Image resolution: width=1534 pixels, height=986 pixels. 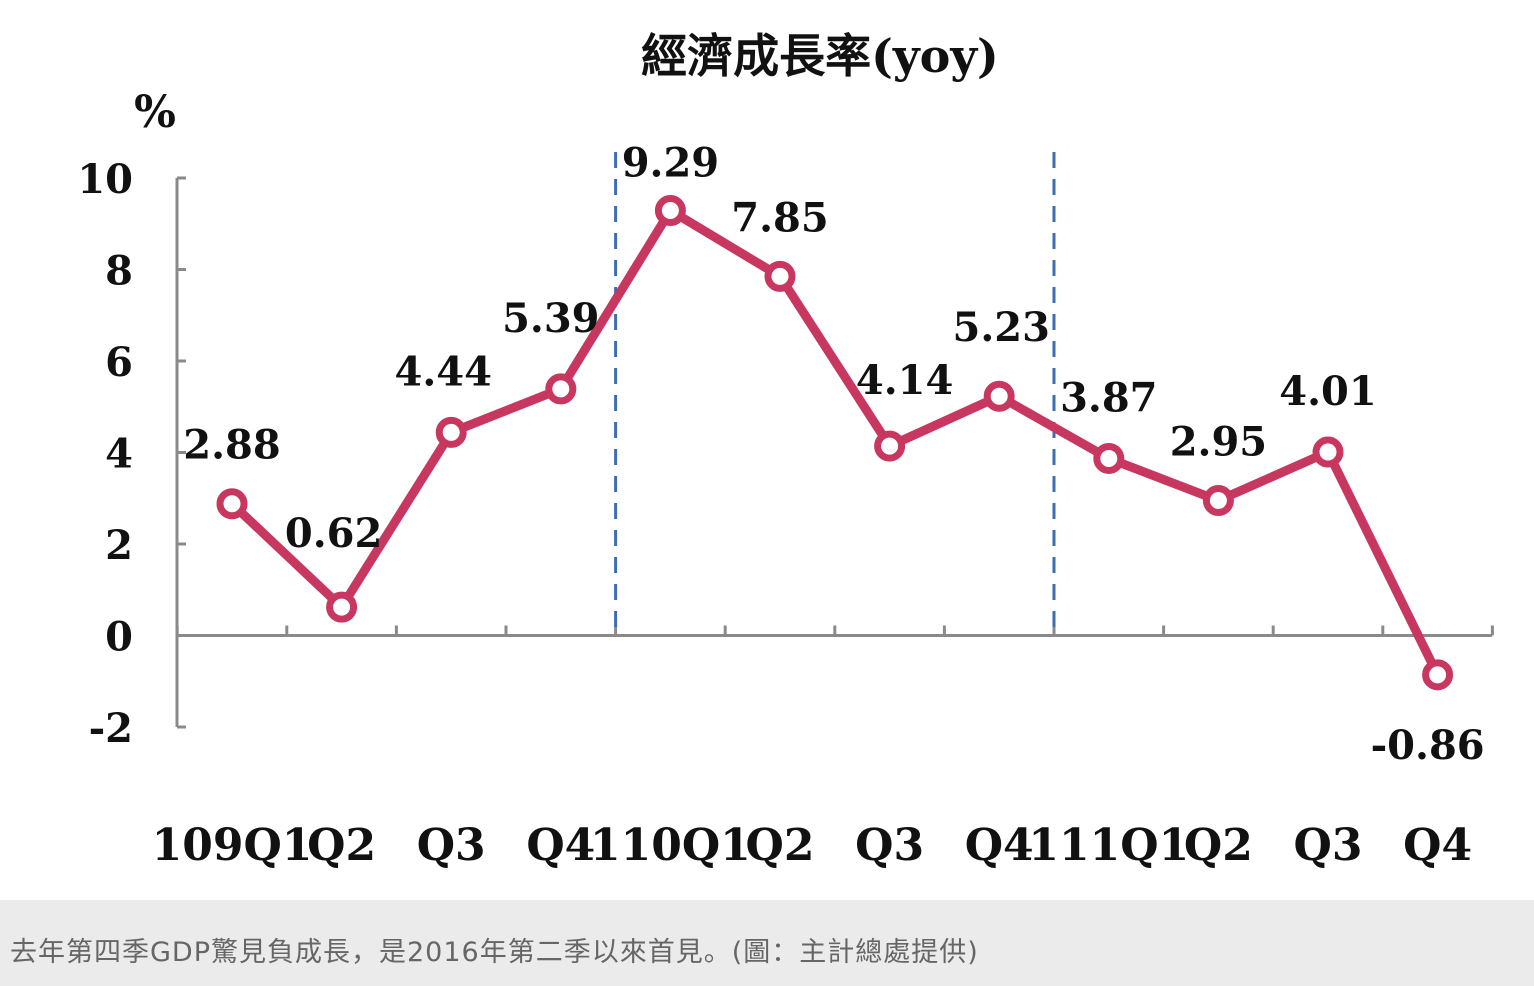 I want to click on x-tick-label: 110Q1, so click(x=670, y=845).